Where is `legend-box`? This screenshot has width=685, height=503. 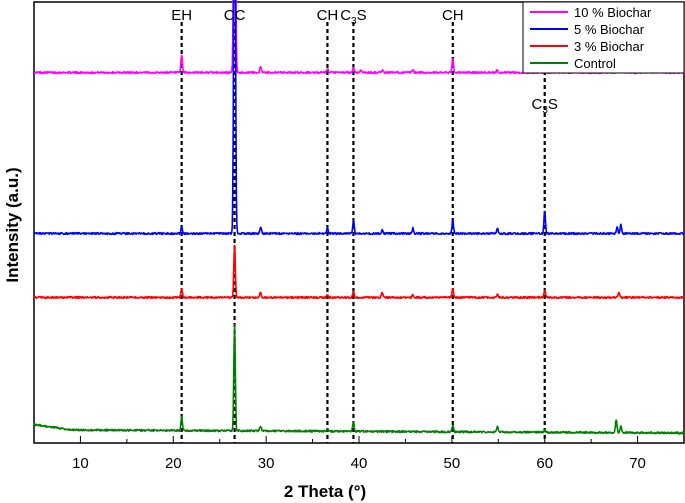 legend-box is located at coordinates (603, 37).